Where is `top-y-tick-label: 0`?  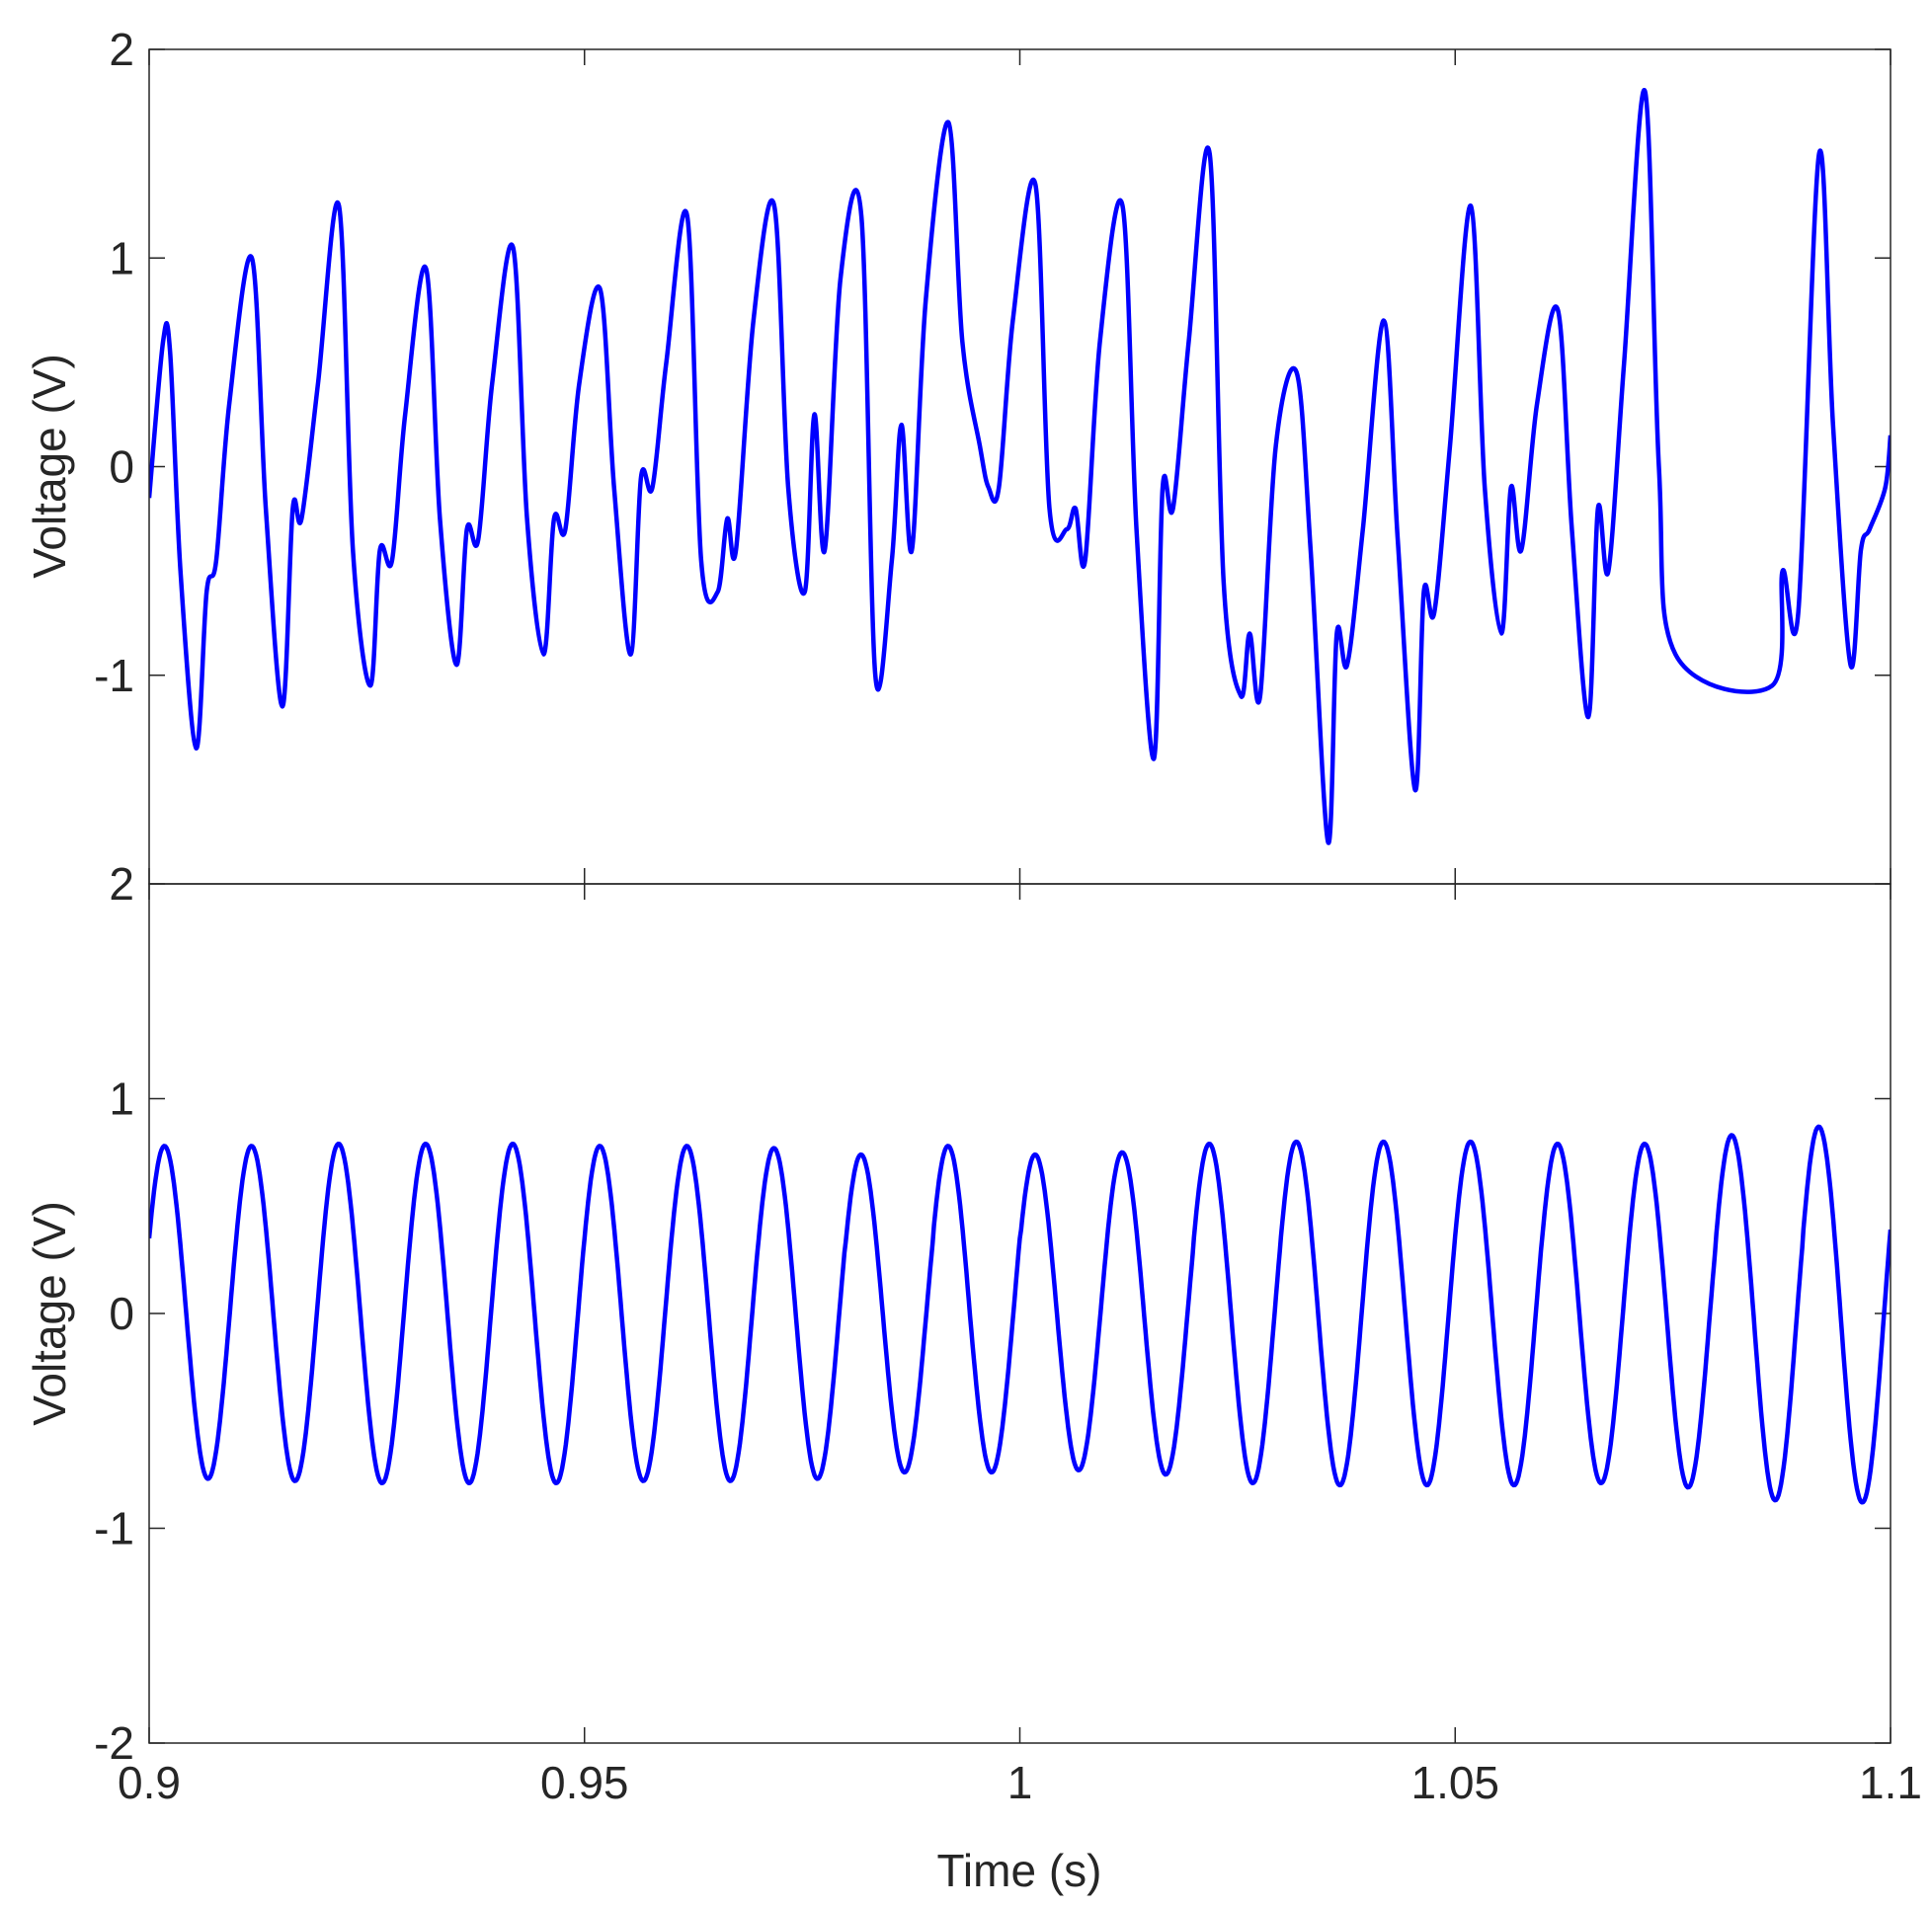 top-y-tick-label: 0 is located at coordinates (121, 467).